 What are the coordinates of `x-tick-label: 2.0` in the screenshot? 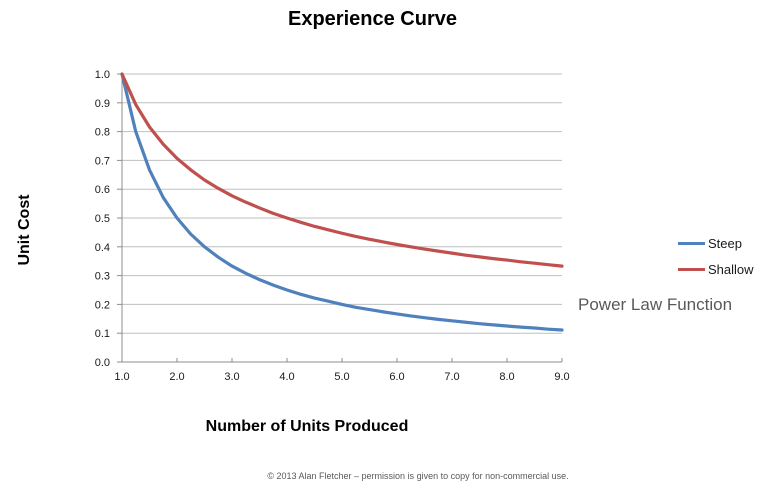 It's located at (176, 377).